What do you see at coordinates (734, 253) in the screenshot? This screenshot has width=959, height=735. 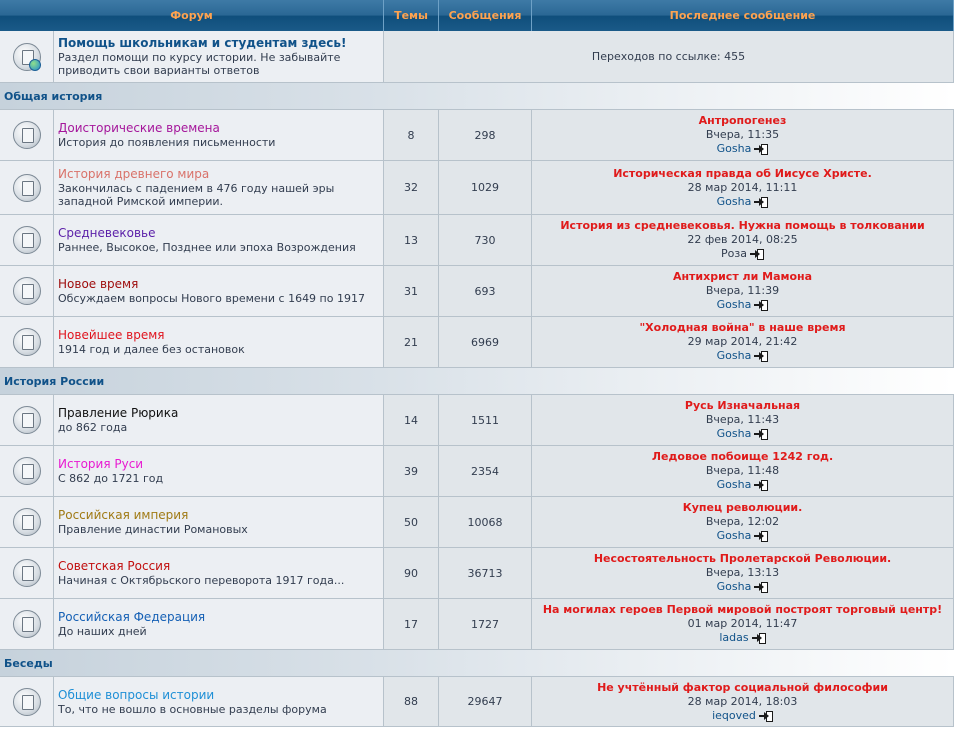 I see `last-post-user: Роза` at bounding box center [734, 253].